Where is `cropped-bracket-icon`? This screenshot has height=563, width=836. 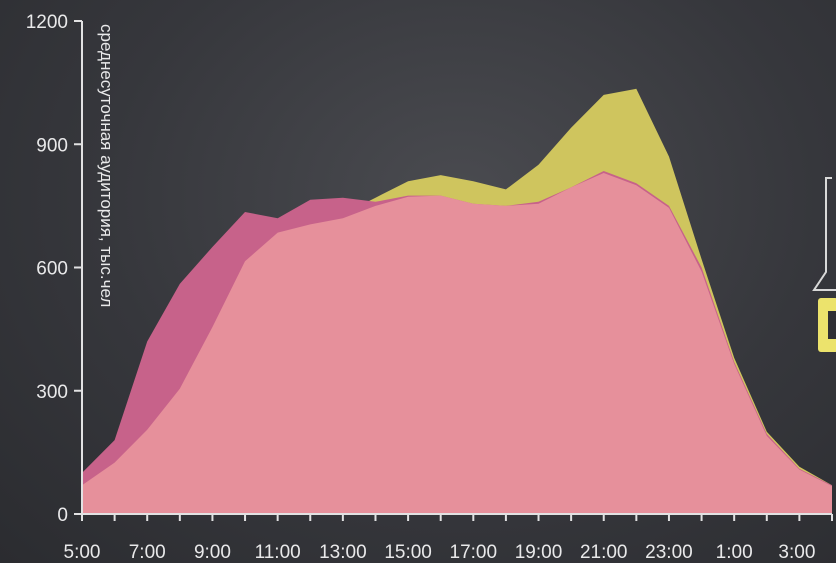
cropped-bracket-icon is located at coordinates (824, 234).